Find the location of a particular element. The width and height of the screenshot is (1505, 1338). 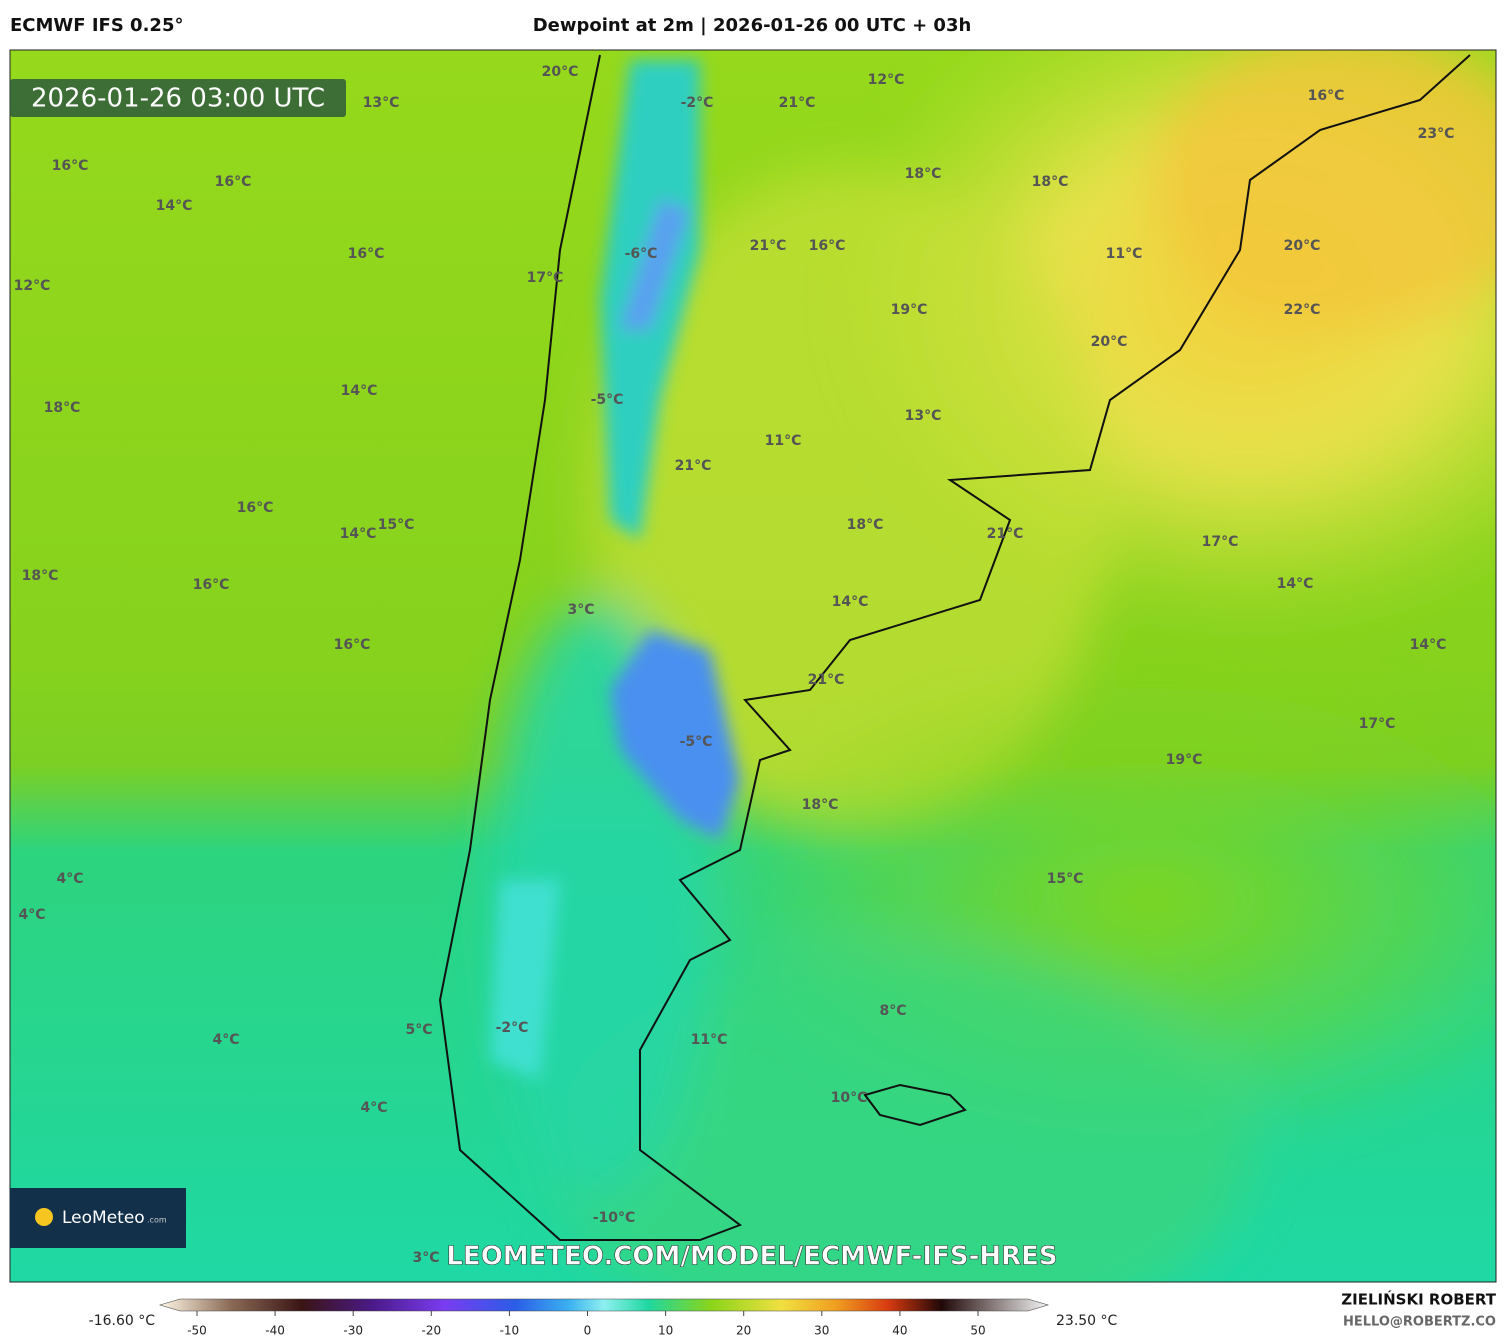

colorbar-tick-label: -10 is located at coordinates (510, 1331).